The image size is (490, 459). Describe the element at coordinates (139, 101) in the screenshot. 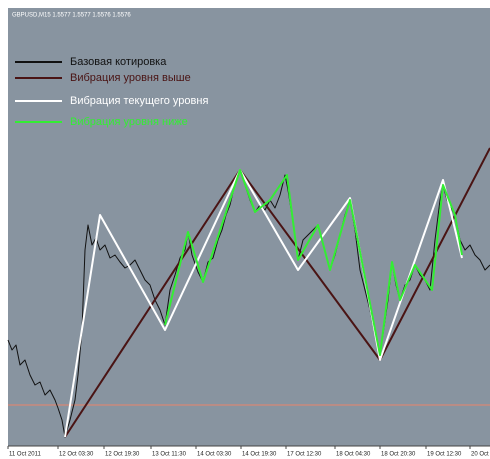

I see `legend-label: Вибрация текущего уровня` at that location.